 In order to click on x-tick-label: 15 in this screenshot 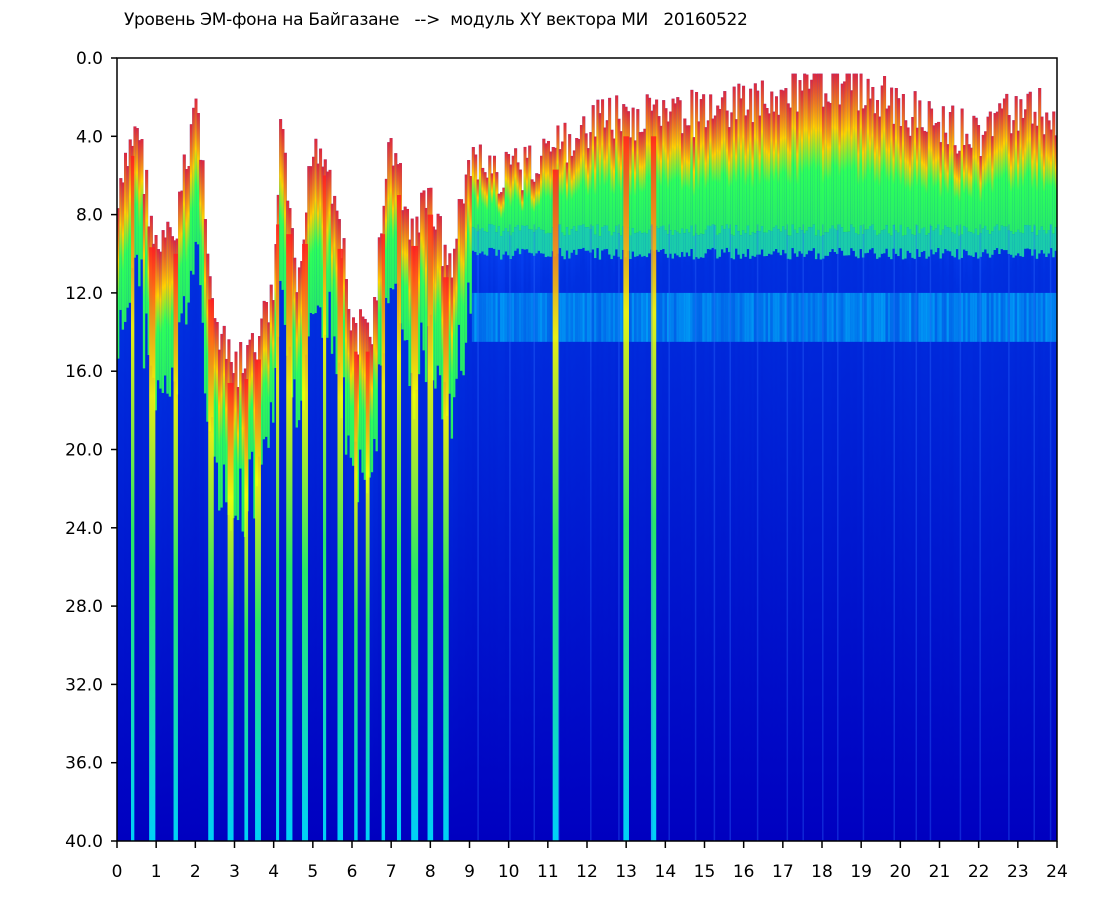, I will do `click(705, 872)`.